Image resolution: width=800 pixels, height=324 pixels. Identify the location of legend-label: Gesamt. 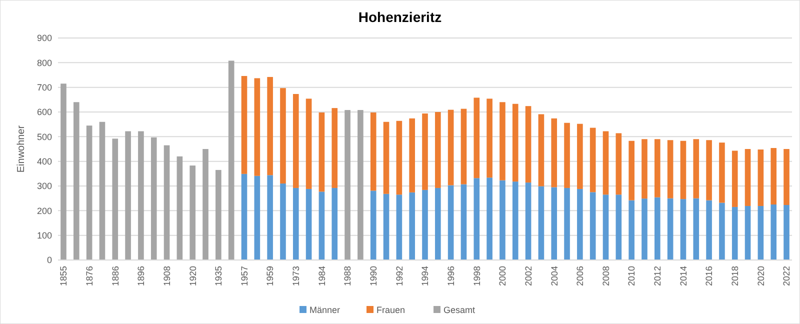
(460, 310).